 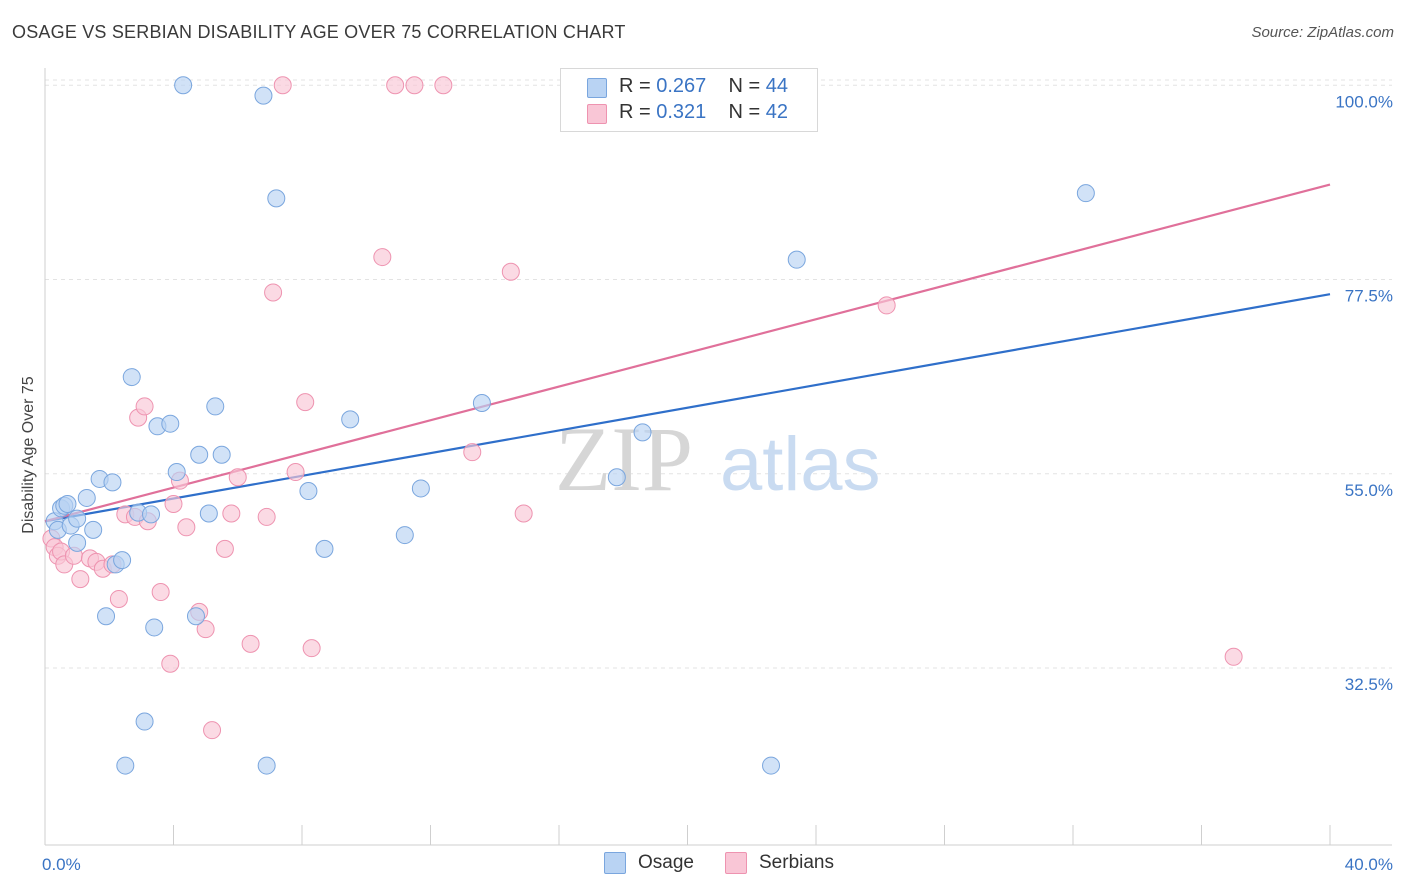 I want to click on serbians-legend-swatch, so click(x=736, y=863).